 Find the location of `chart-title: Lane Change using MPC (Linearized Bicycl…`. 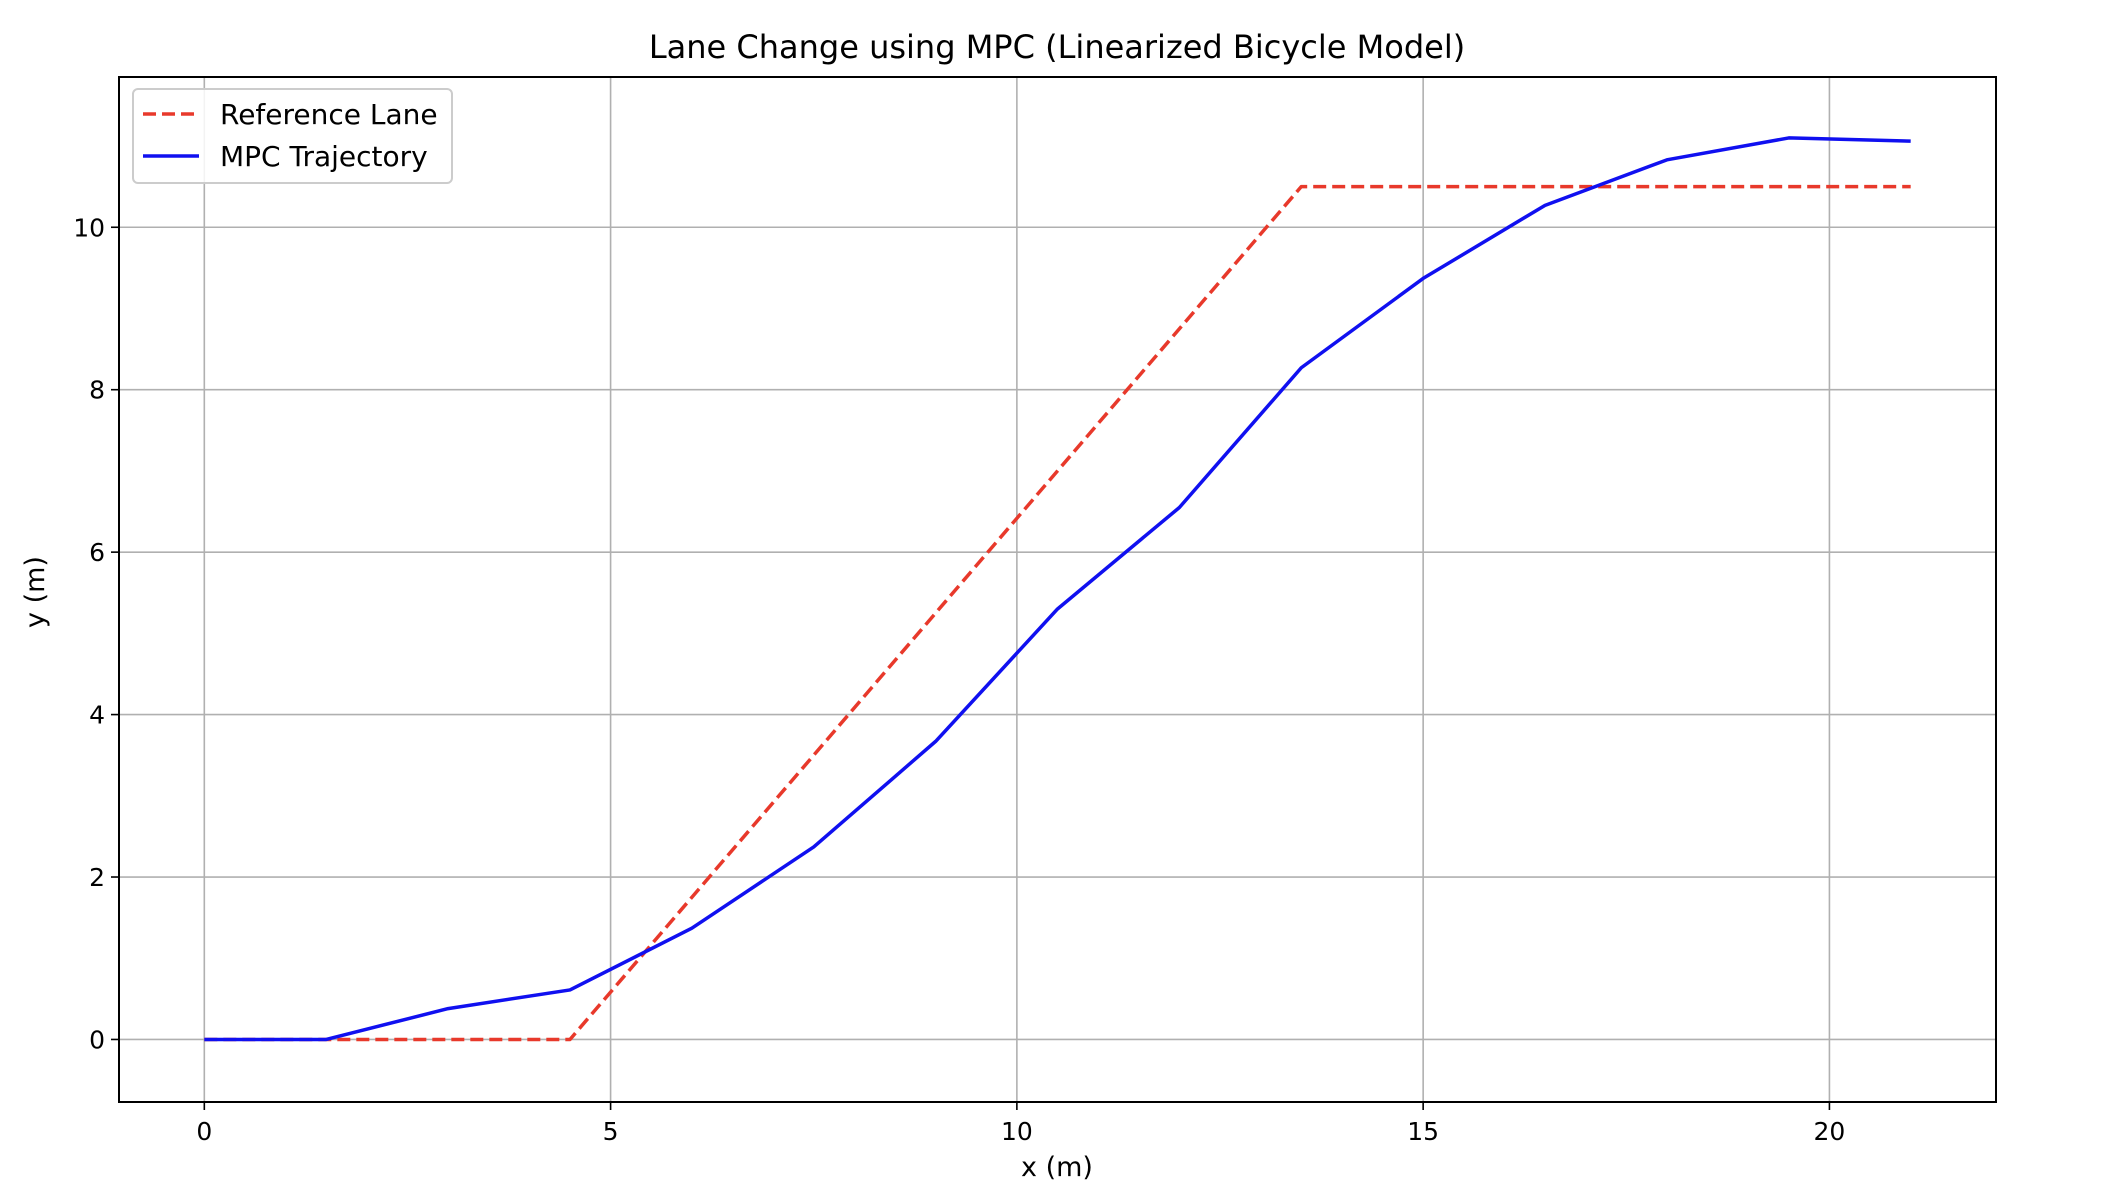

chart-title: Lane Change using MPC (Linearized Bicycl… is located at coordinates (1057, 47).